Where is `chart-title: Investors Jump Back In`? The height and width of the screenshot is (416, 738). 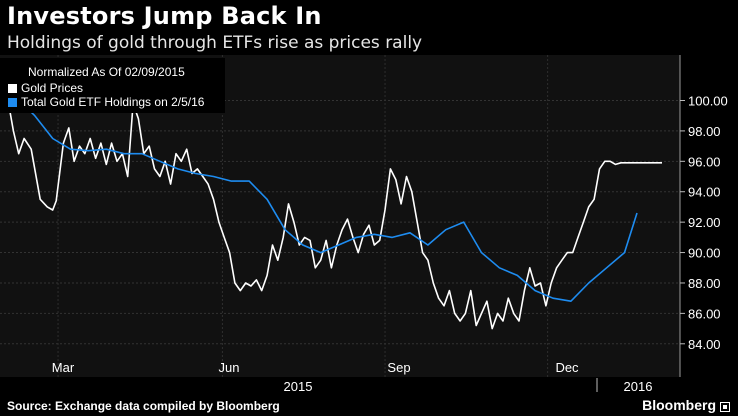 chart-title: Investors Jump Back In is located at coordinates (164, 16).